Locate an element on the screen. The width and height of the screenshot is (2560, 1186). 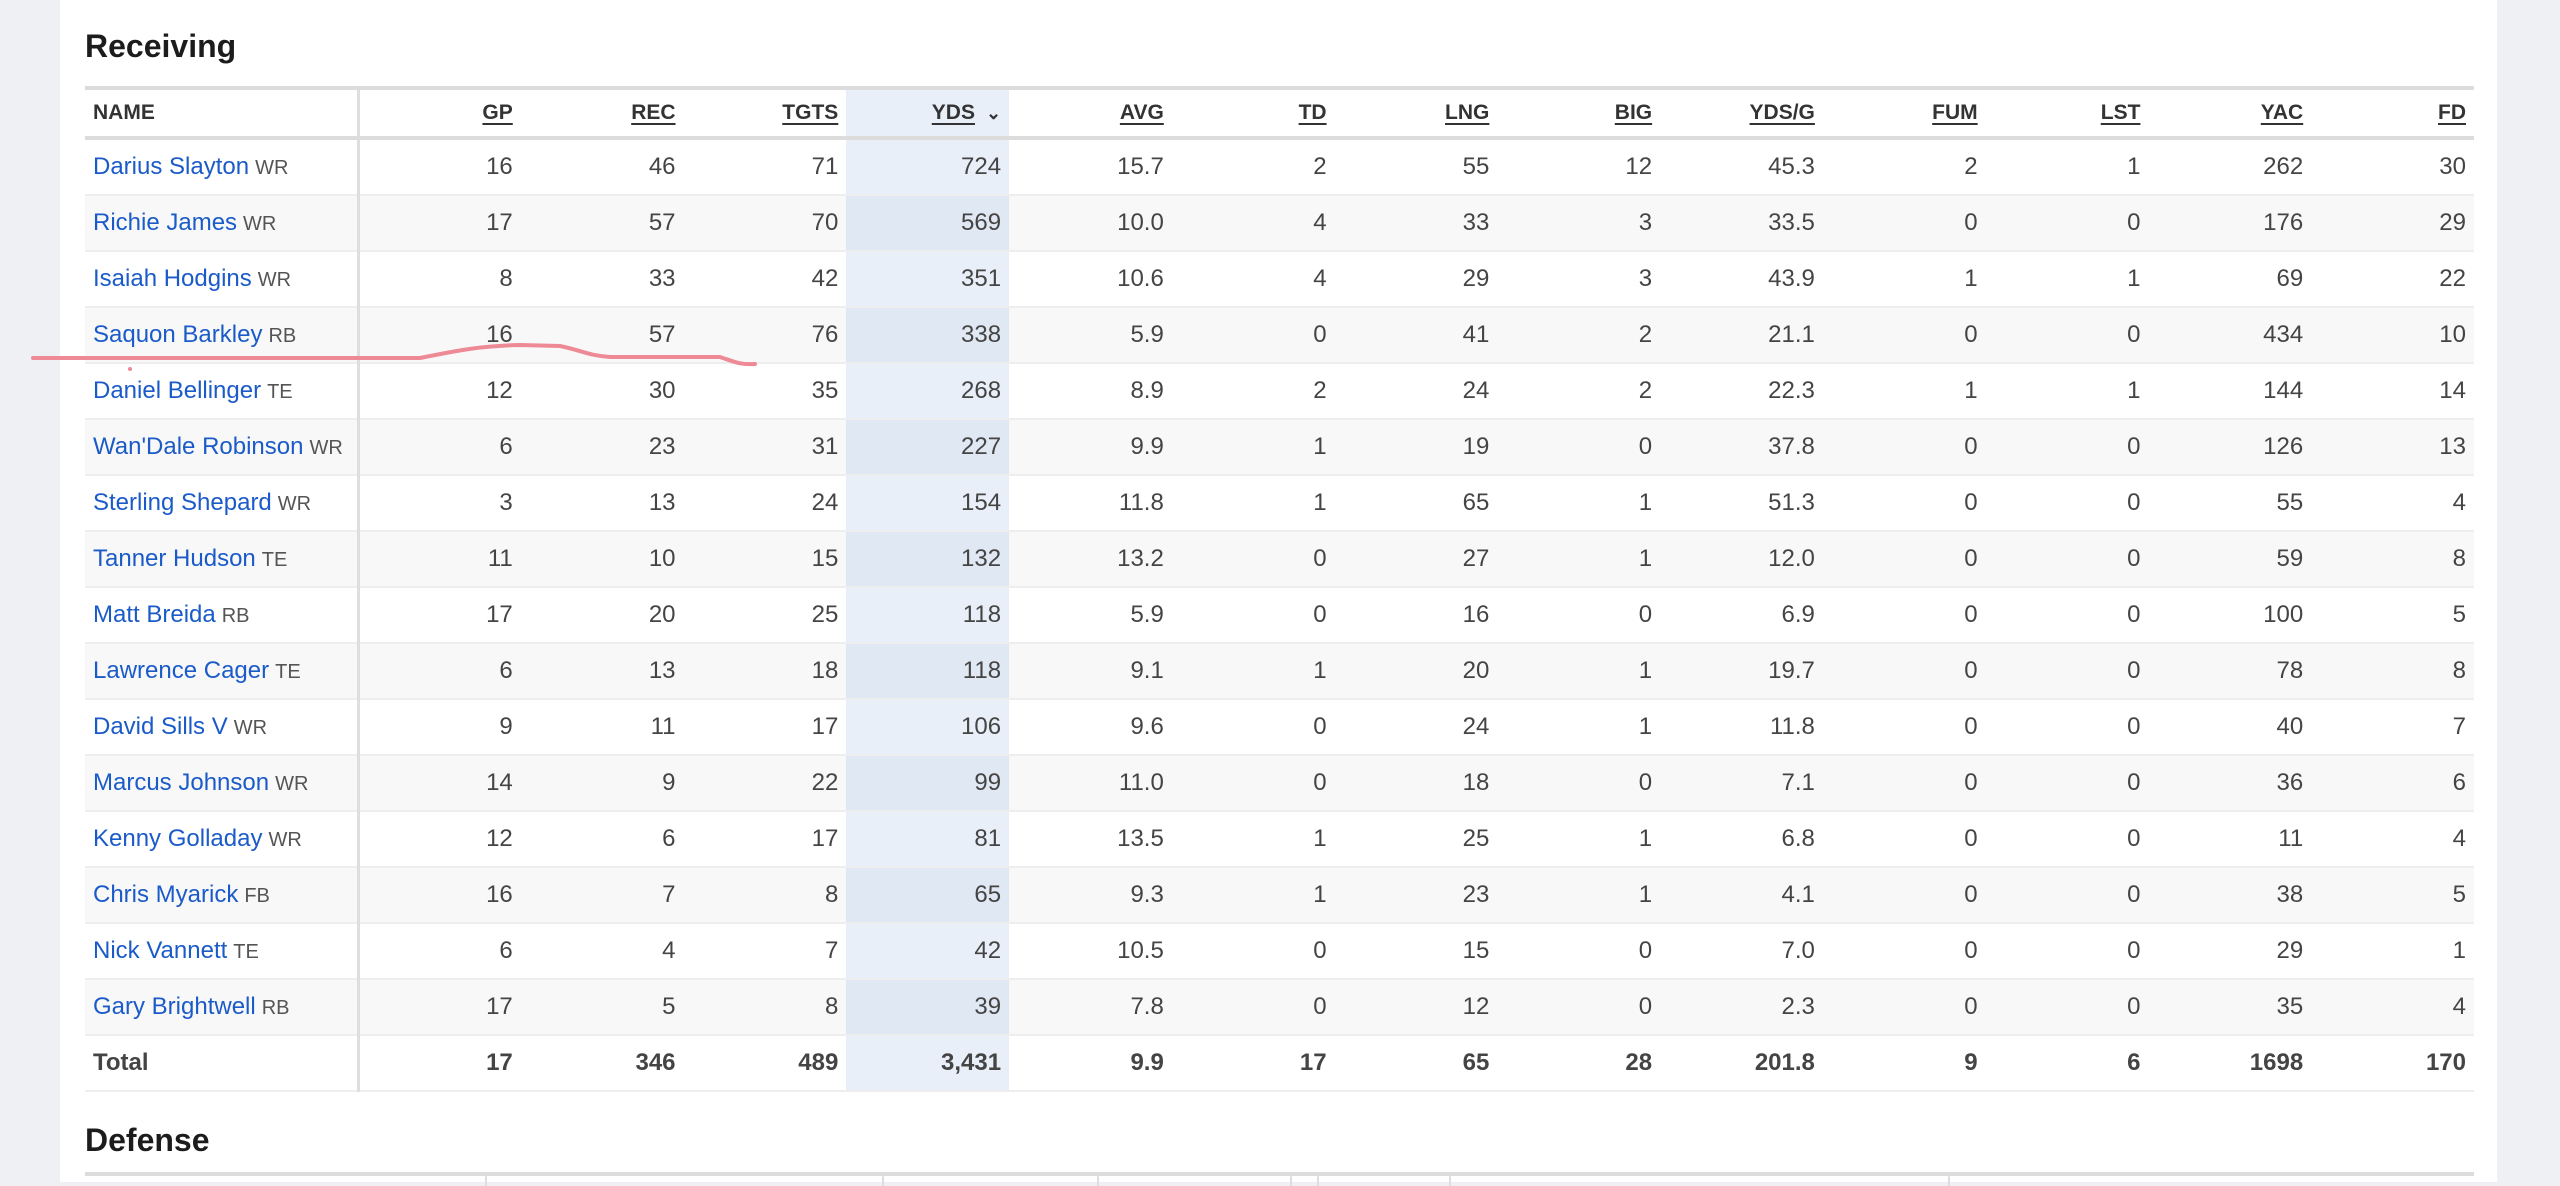
column-header-lst: LST is located at coordinates (2067, 113).